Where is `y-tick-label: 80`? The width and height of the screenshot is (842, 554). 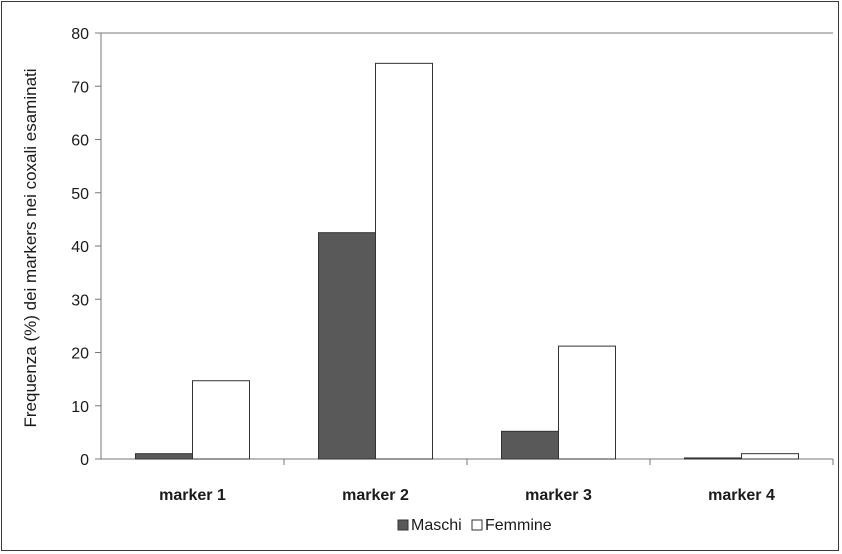
y-tick-label: 80 is located at coordinates (80, 34).